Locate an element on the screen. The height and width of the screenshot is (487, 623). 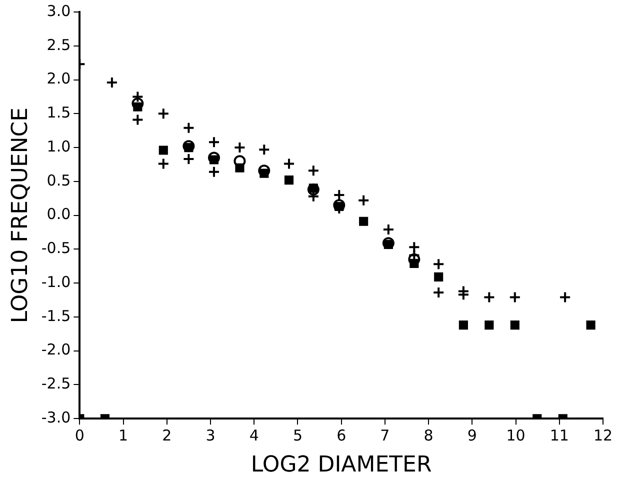
y-axis-title: LOG10 FREQUENCE is located at coordinates (20, 215).